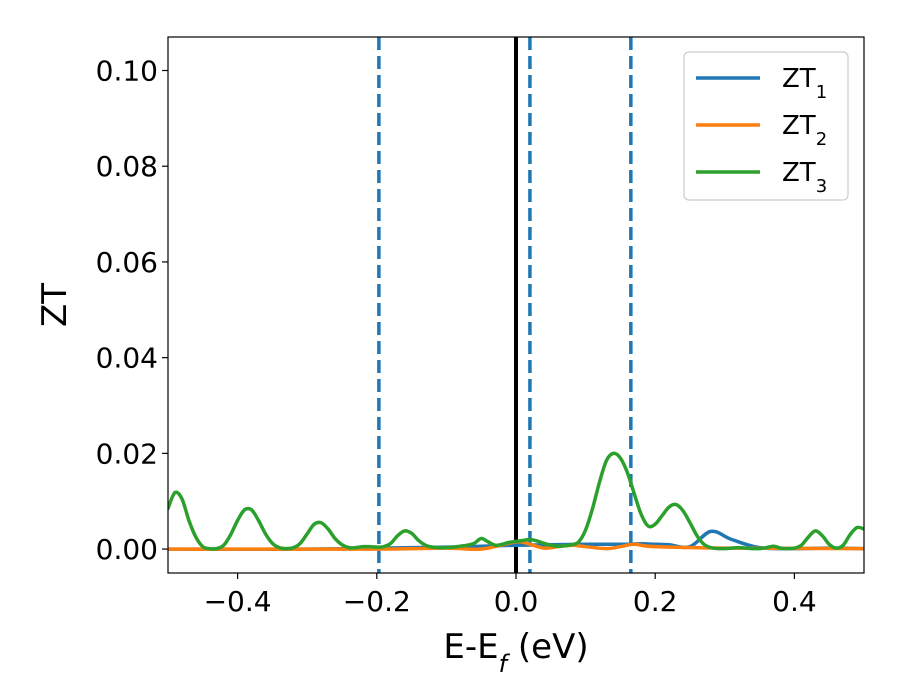 The image size is (900, 700). Describe the element at coordinates (127, 549) in the screenshot. I see `y-tick-label: 0.00` at that location.